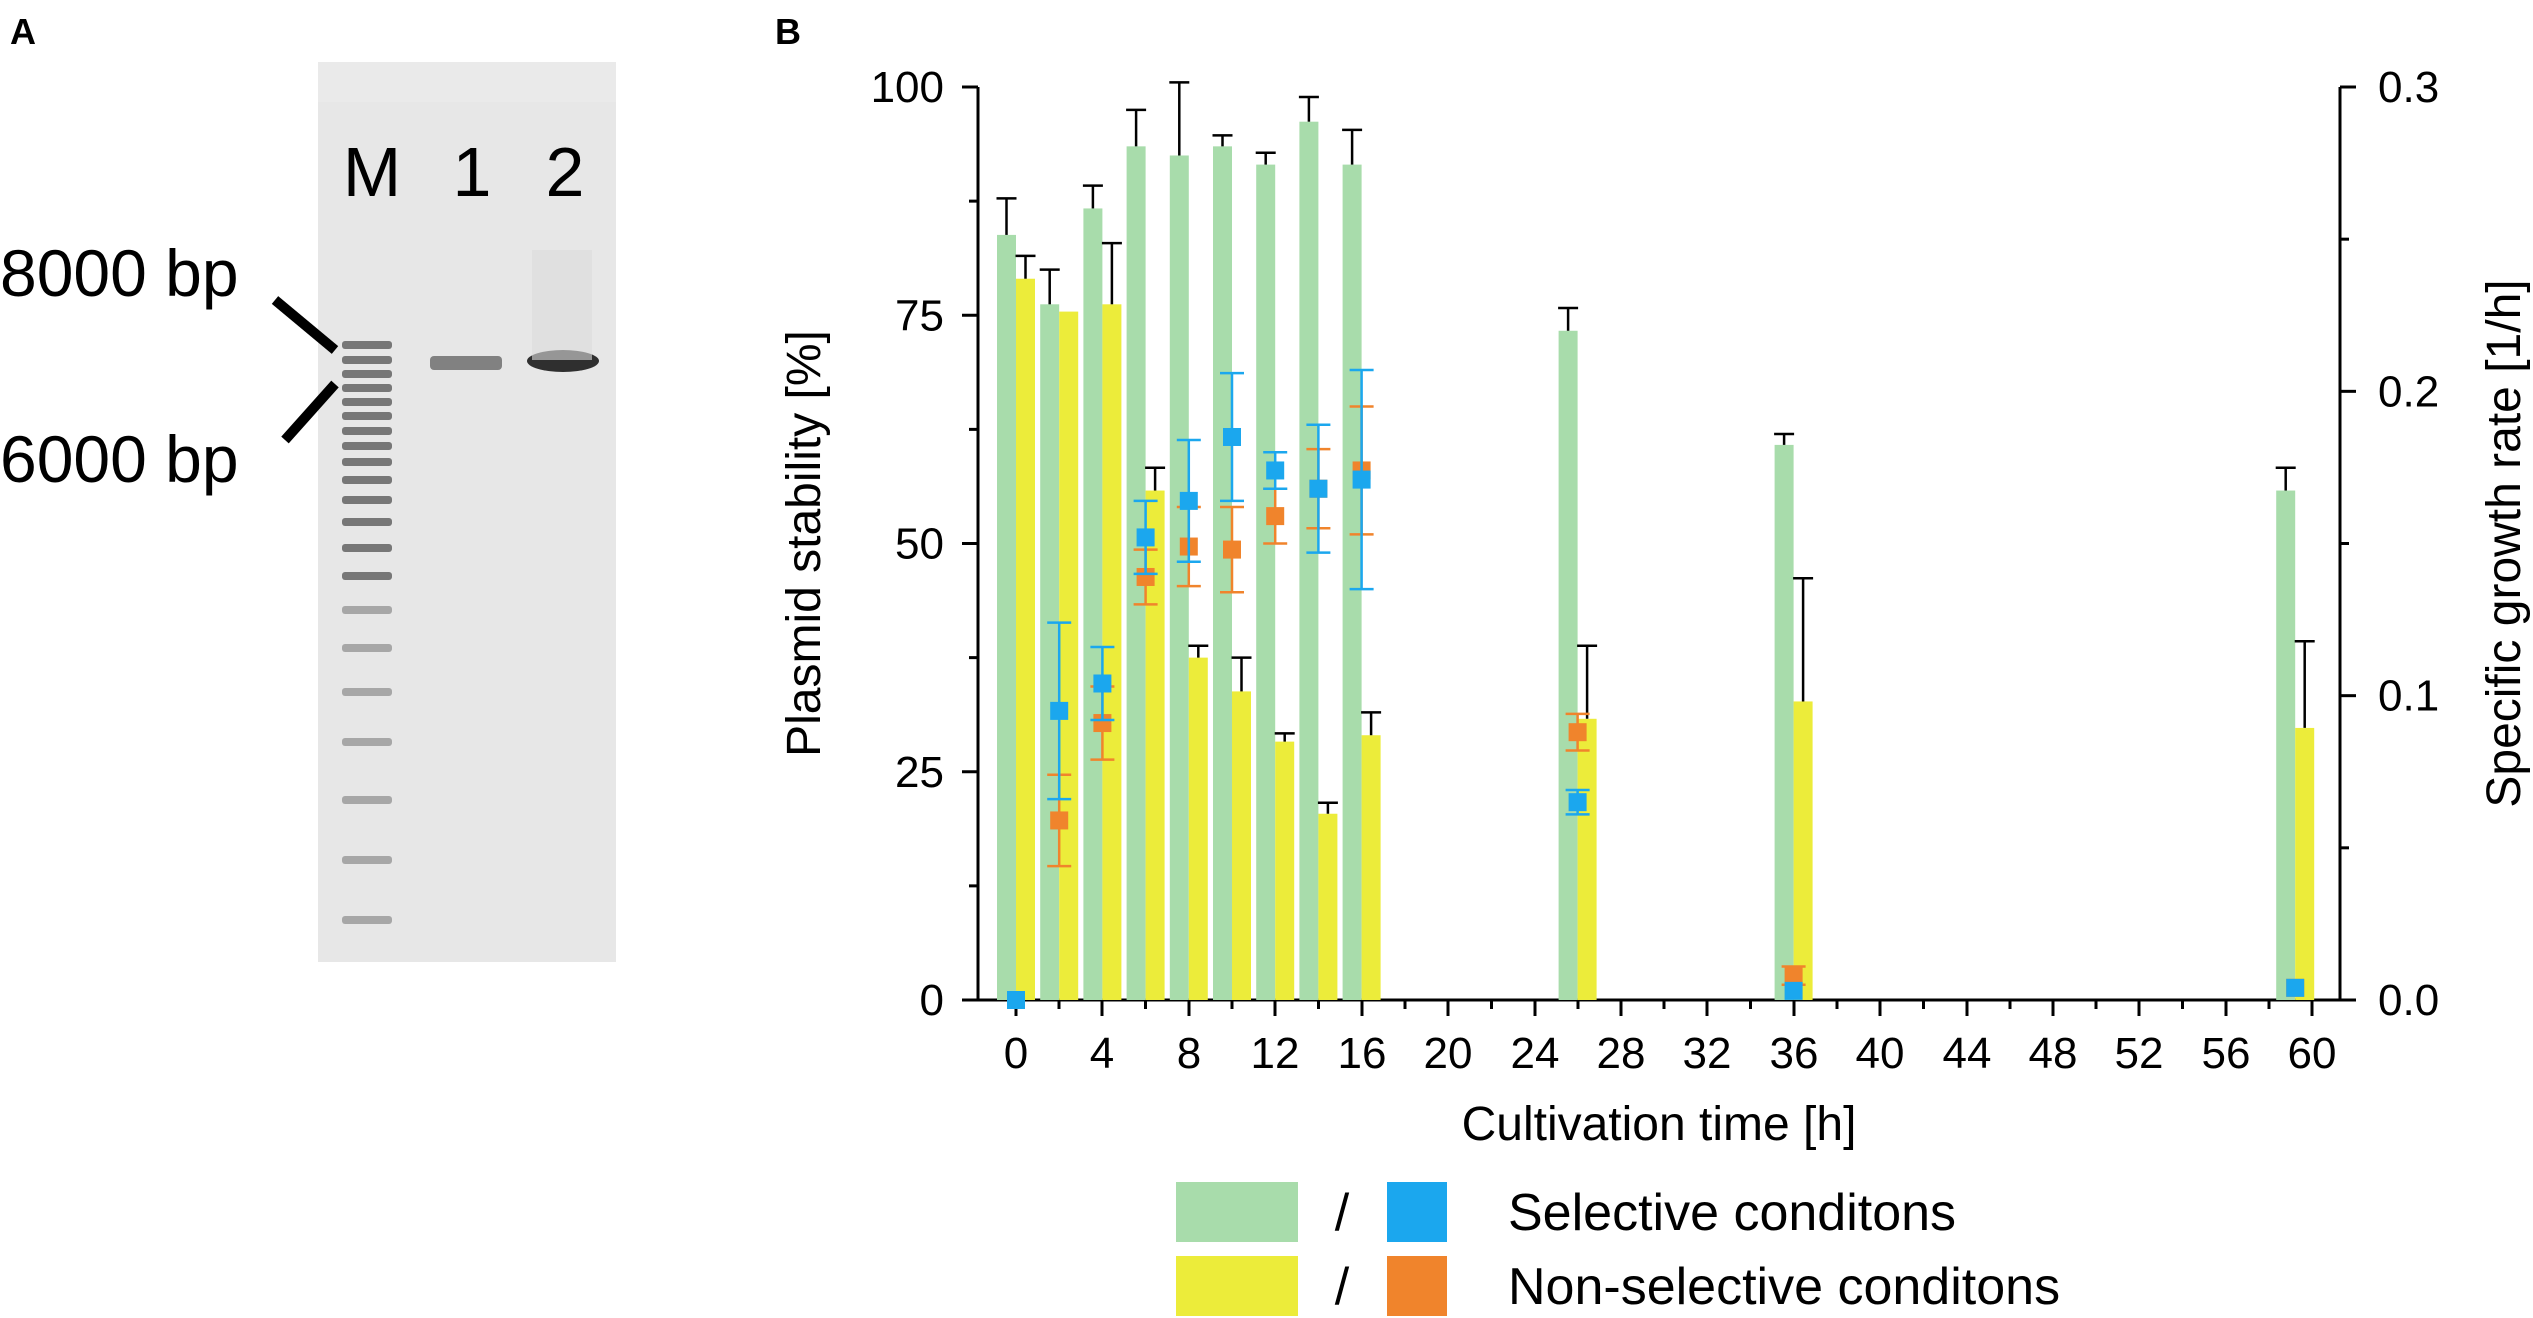  What do you see at coordinates (1237, 1286) in the screenshot?
I see `legend-bar-swatch-non-selective` at bounding box center [1237, 1286].